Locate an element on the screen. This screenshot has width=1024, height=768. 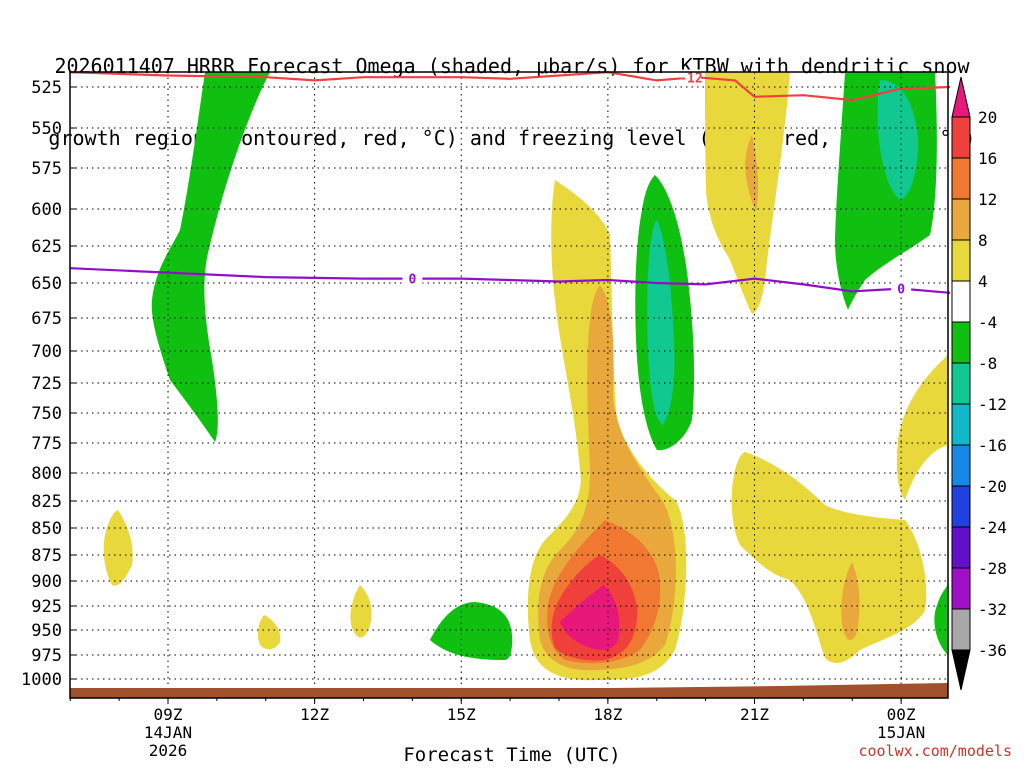
colorbar-label: 8 is located at coordinates (983, 240).